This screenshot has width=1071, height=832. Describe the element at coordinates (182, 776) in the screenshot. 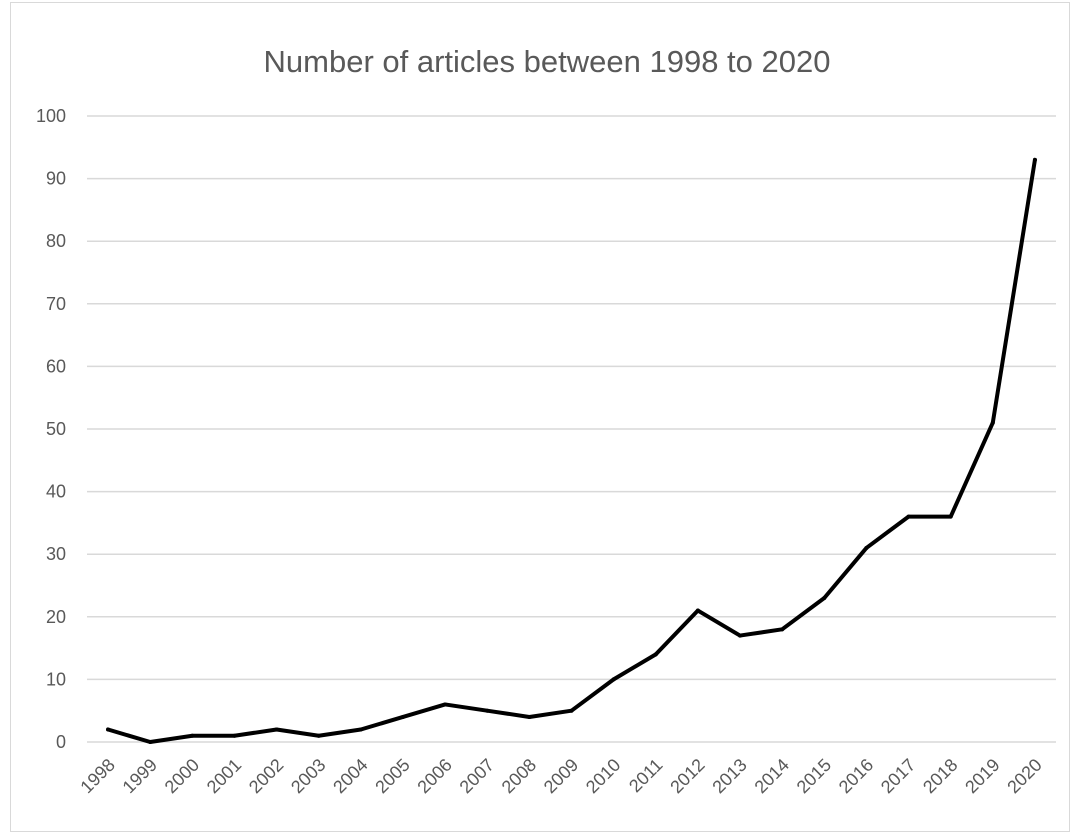

I see `x-tick-label: 2000` at that location.